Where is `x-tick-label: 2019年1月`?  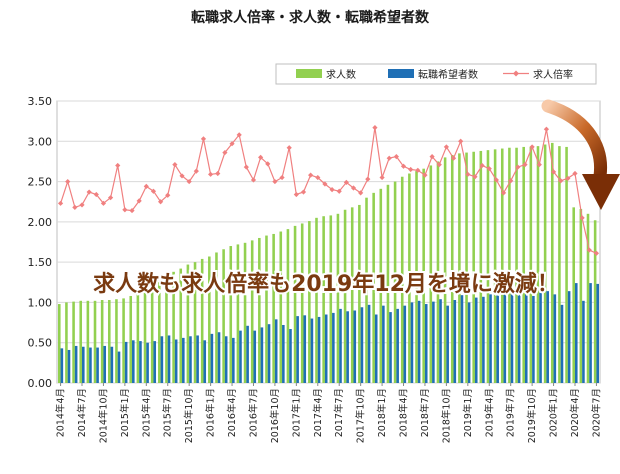 x-tick-label: 2019年1月 is located at coordinates (468, 412).